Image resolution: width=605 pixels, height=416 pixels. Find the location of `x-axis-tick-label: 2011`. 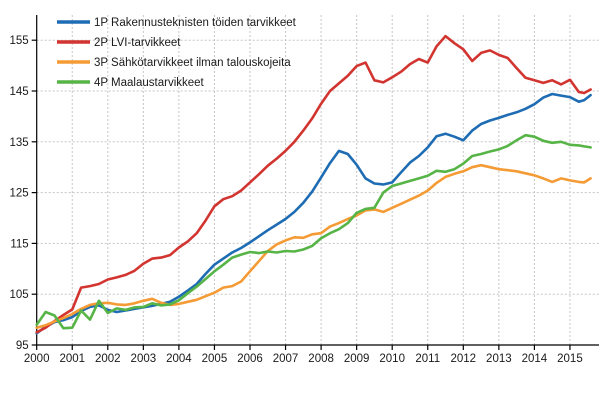

x-axis-tick-label: 2011 is located at coordinates (427, 359).